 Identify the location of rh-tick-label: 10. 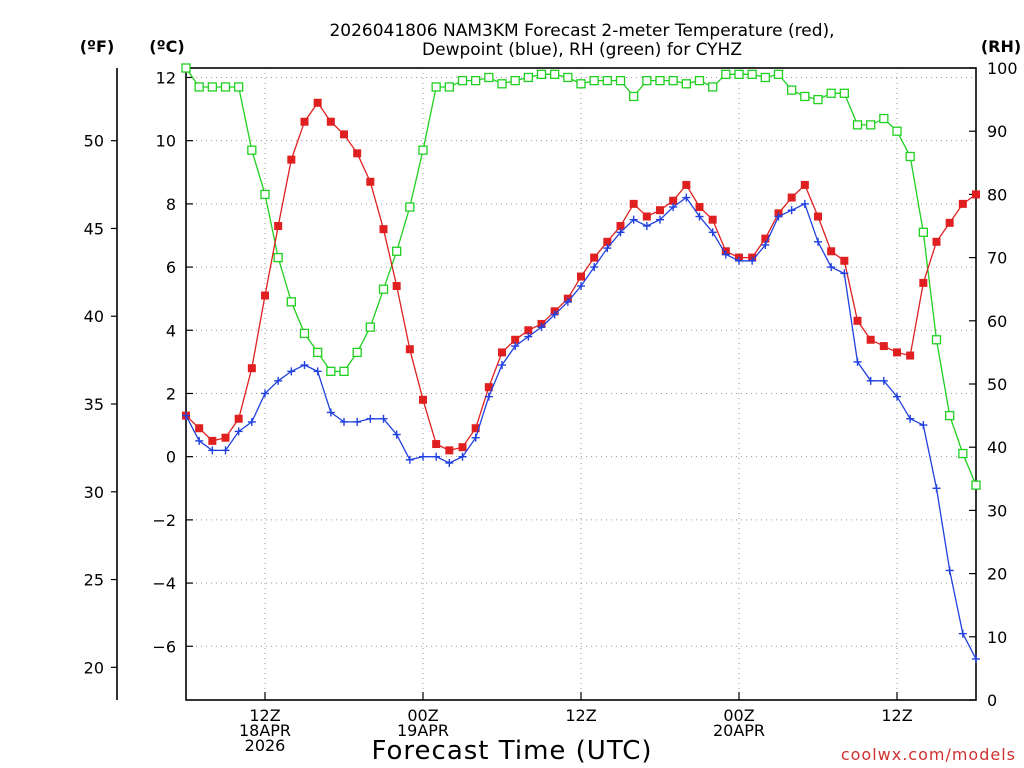
(997, 637).